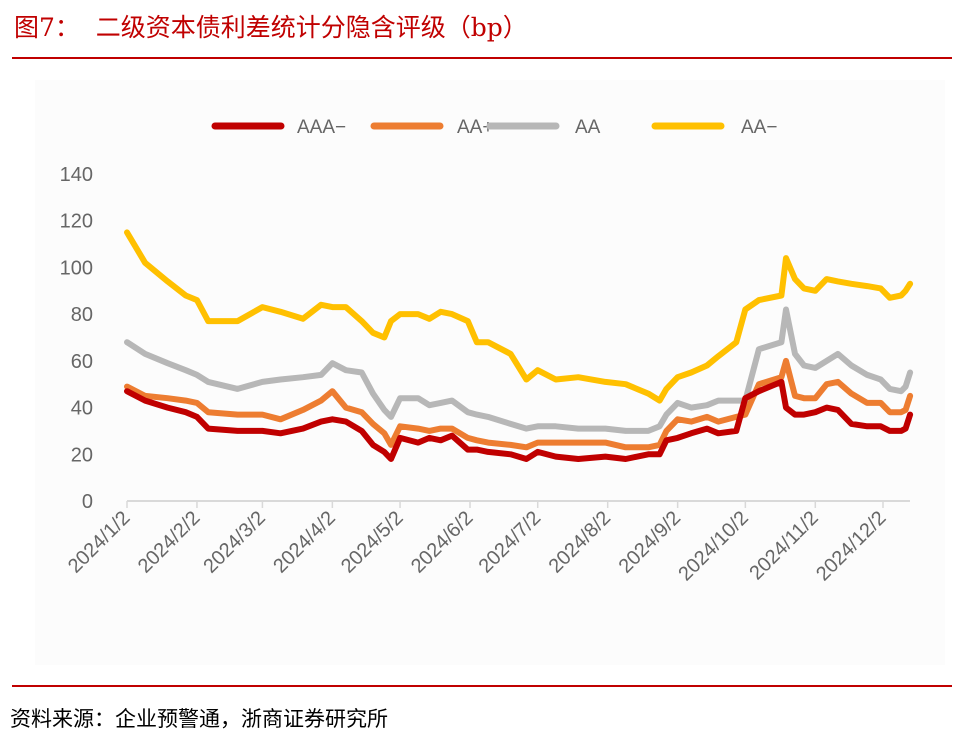 This screenshot has width=963, height=751. Describe the element at coordinates (588, 127) in the screenshot. I see `legend-label: AA` at that location.